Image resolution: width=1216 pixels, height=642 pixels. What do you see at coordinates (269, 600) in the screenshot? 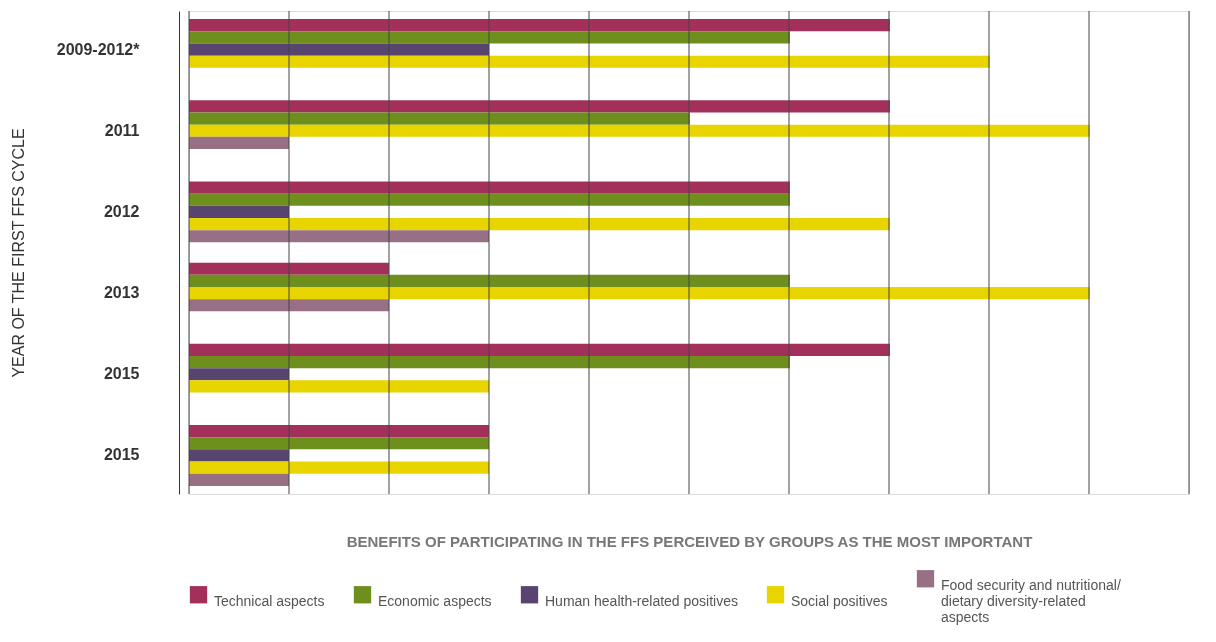
I see `legend-label: Technical aspects` at bounding box center [269, 600].